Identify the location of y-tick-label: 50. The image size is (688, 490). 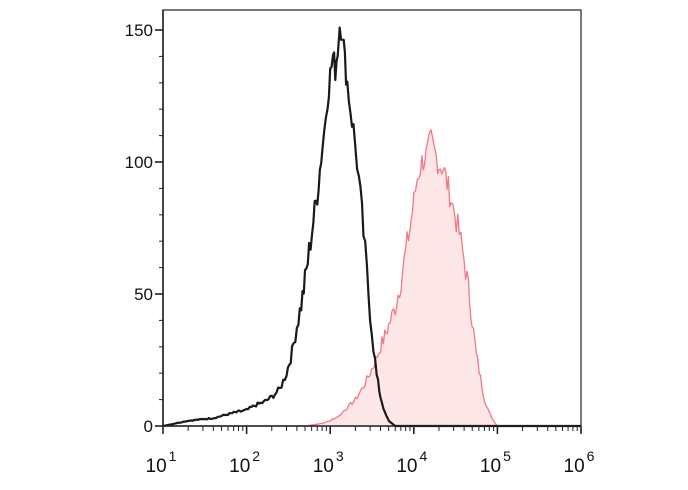
(143, 294).